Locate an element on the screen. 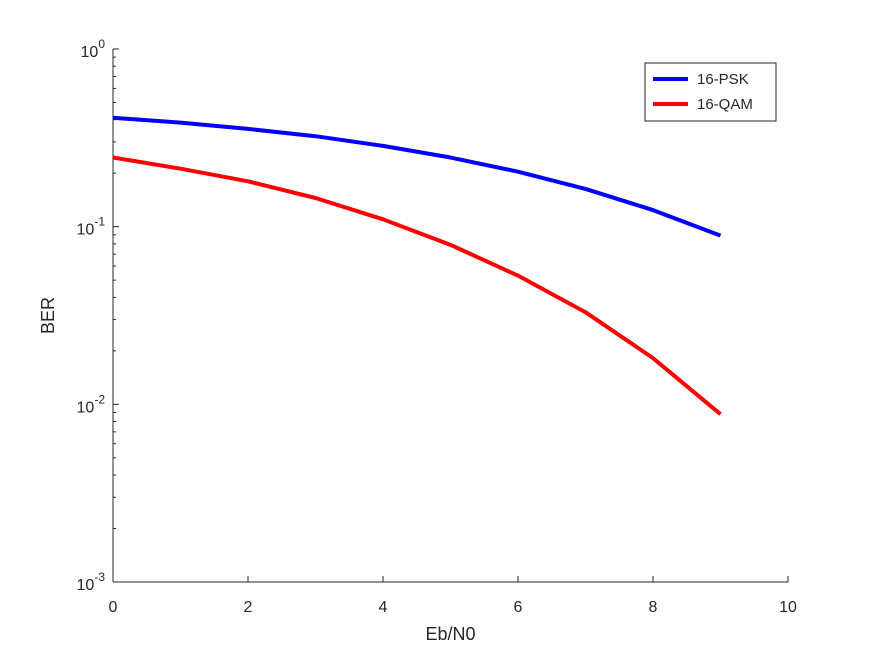  y-tick-label: 10⁰ is located at coordinates (93, 49).